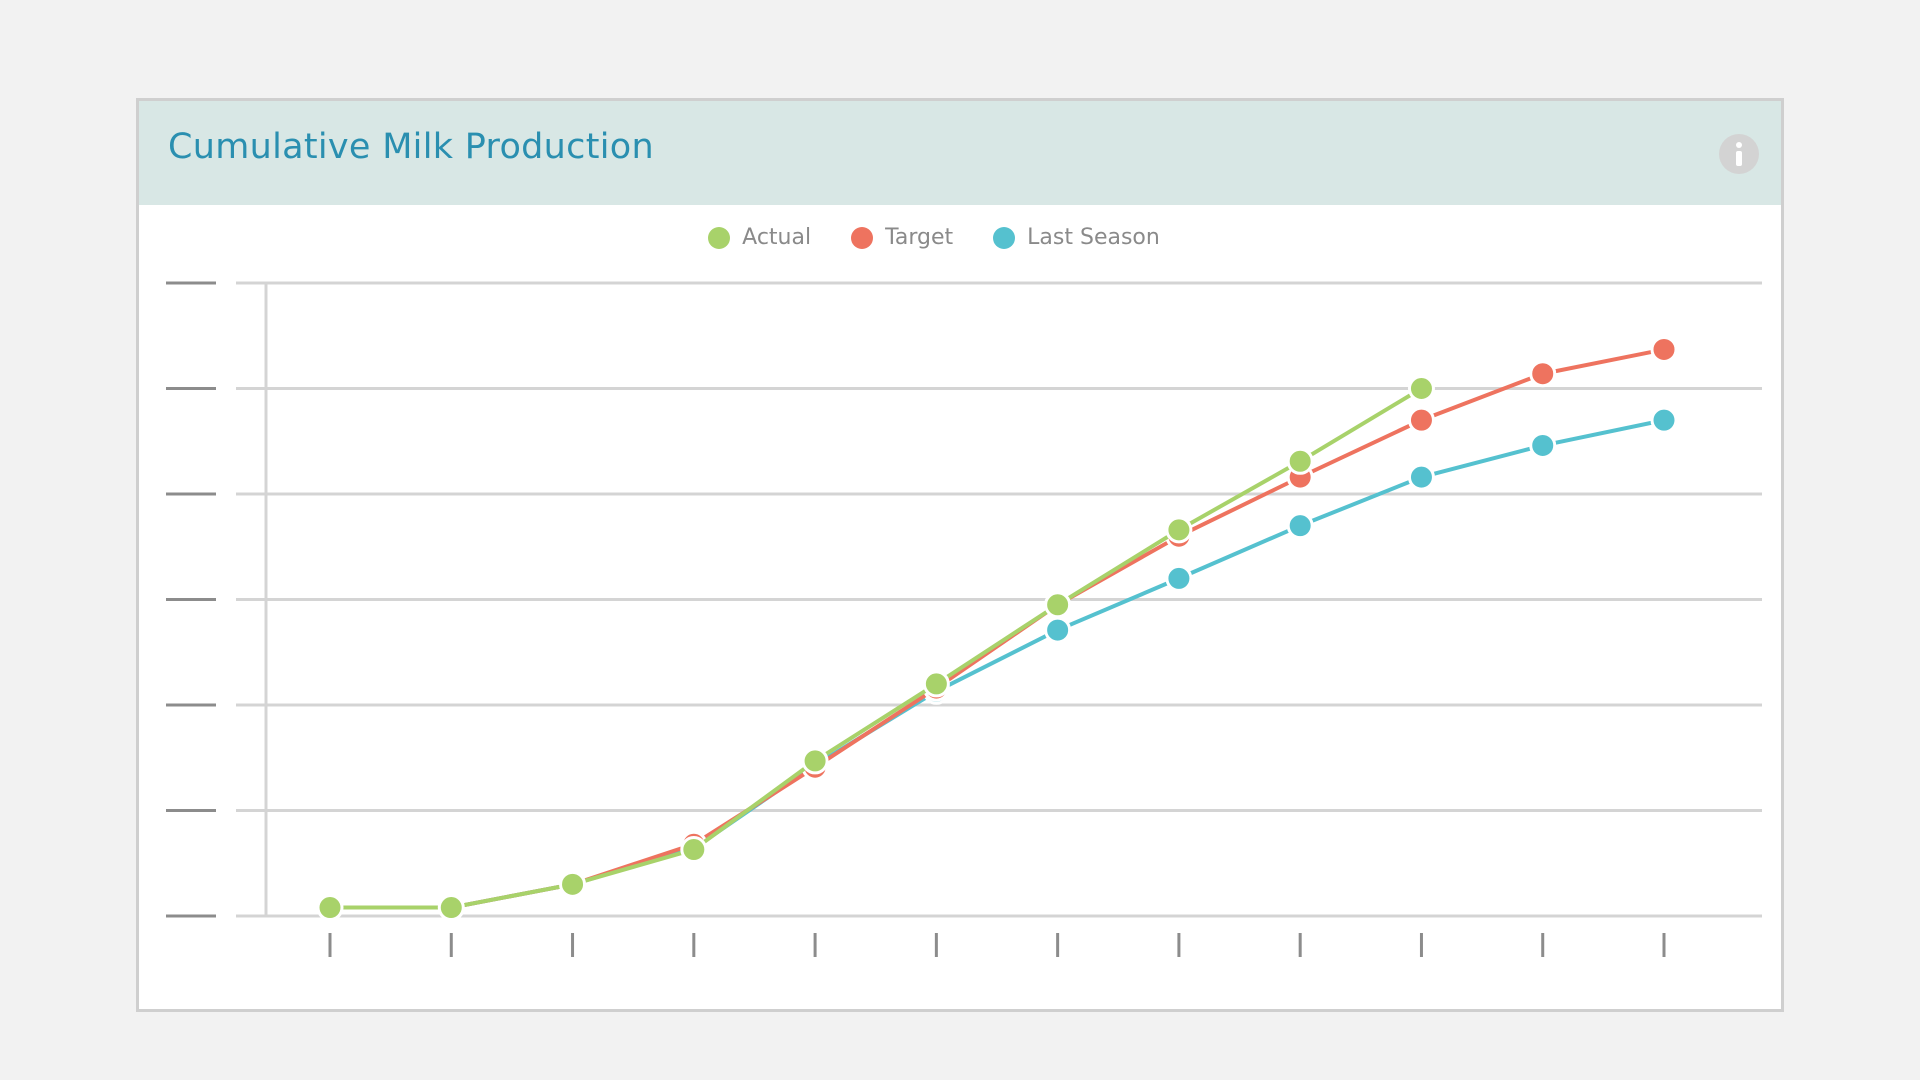 The width and height of the screenshot is (1920, 1080). I want to click on card-header: Cumulative Milk Production, so click(960, 153).